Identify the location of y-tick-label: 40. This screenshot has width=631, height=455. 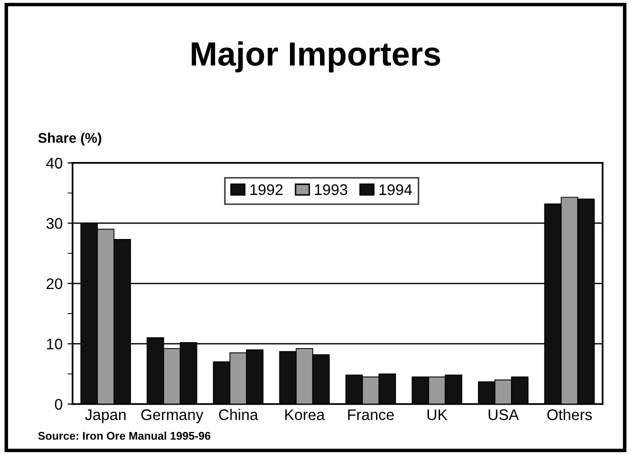
(54, 163).